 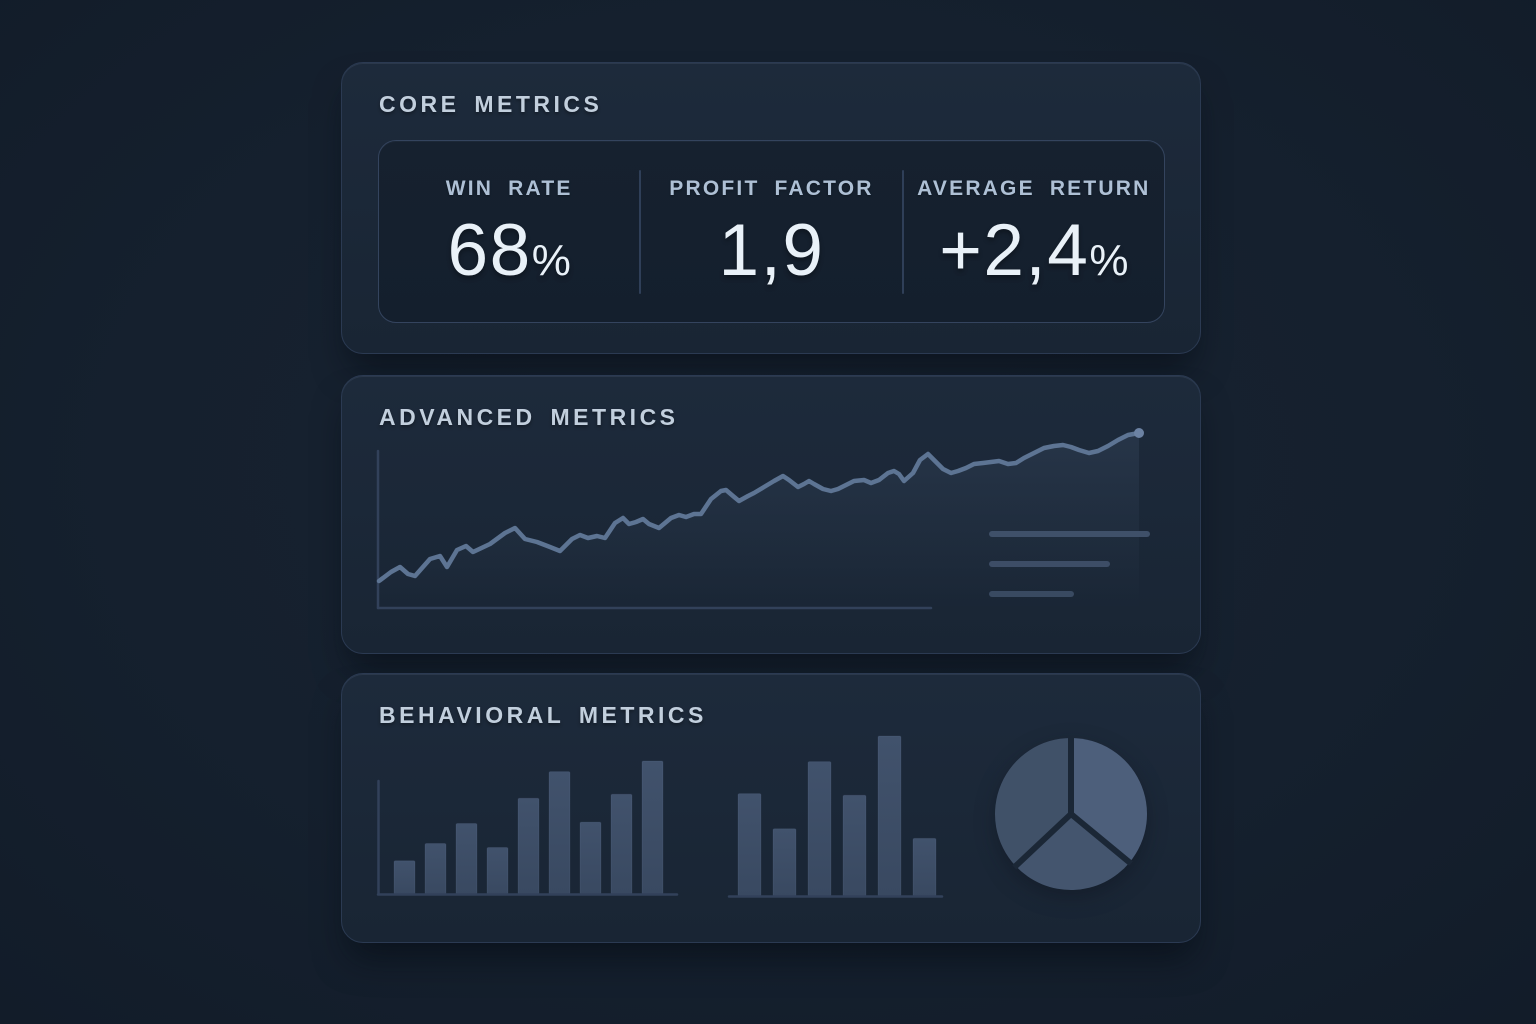 I want to click on stat-value: 1,9, so click(x=772, y=250).